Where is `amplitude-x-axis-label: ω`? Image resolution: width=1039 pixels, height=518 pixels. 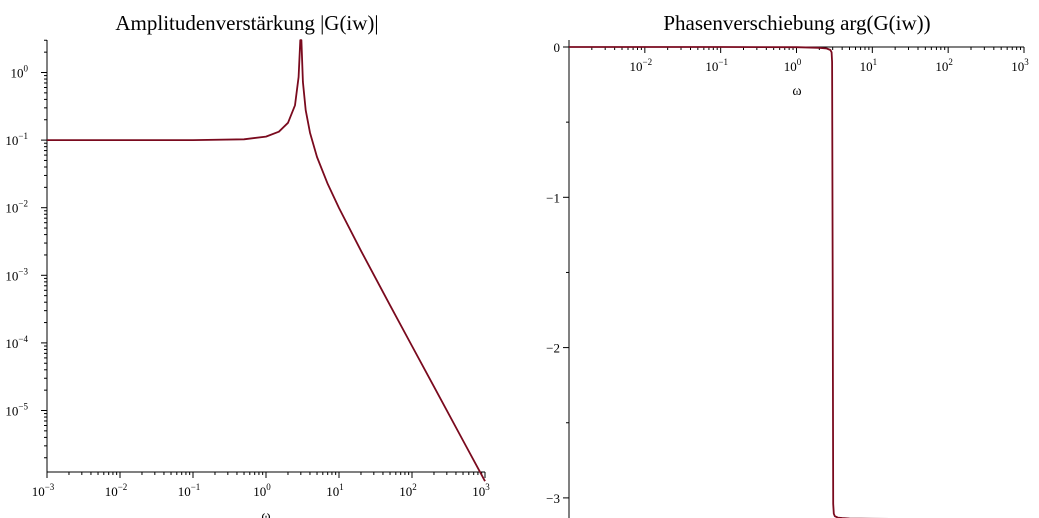
amplitude-x-axis-label: ω is located at coordinates (265, 513).